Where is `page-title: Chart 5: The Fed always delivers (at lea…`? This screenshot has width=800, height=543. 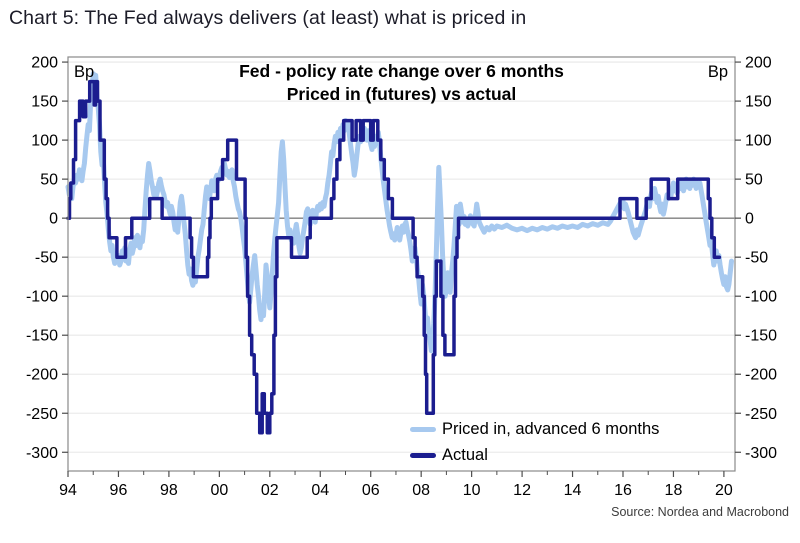 page-title: Chart 5: The Fed always delivers (at lea… is located at coordinates (268, 18).